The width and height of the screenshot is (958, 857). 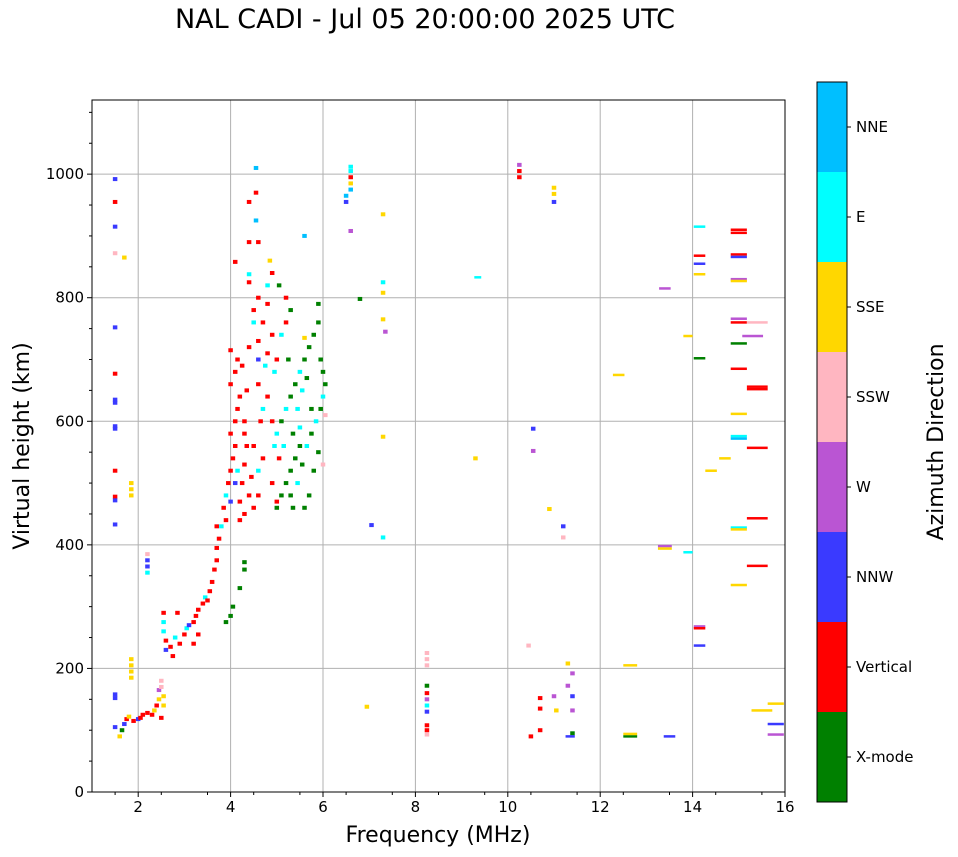 What do you see at coordinates (416, 807) in the screenshot?
I see `x-tick-label: 8` at bounding box center [416, 807].